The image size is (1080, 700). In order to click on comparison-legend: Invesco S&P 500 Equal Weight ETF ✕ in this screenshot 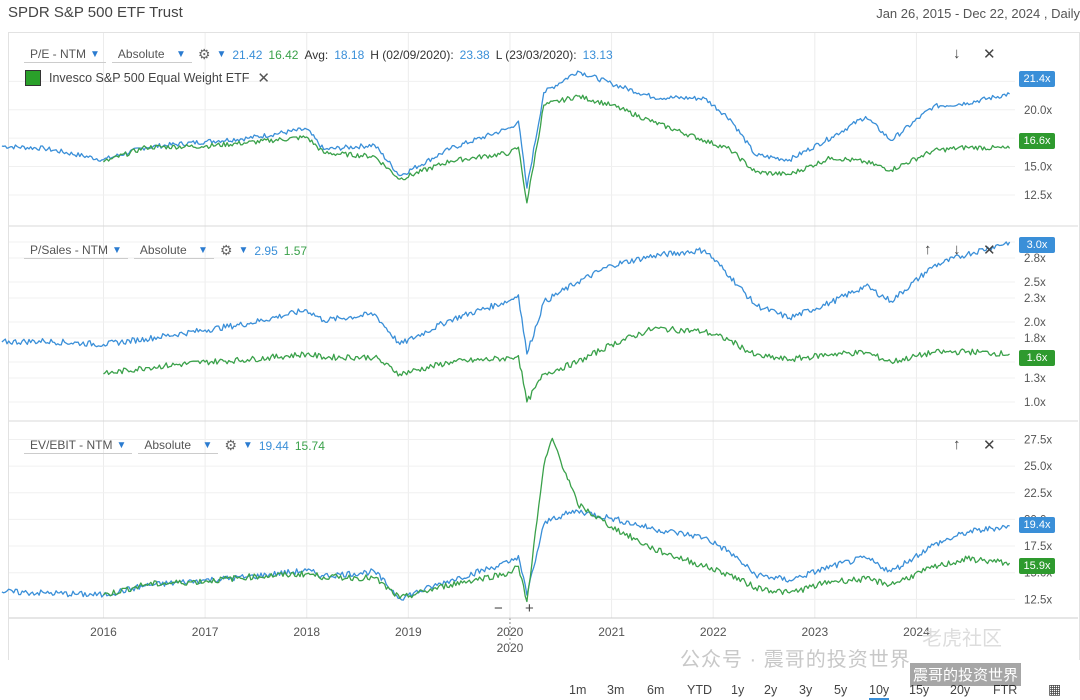, I will do `click(147, 78)`.